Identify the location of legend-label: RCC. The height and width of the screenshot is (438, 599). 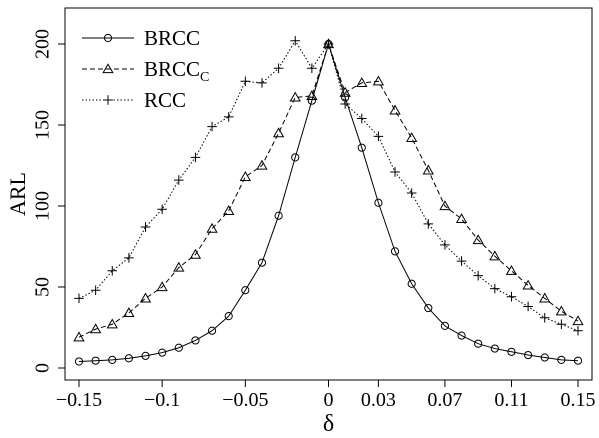
(165, 100).